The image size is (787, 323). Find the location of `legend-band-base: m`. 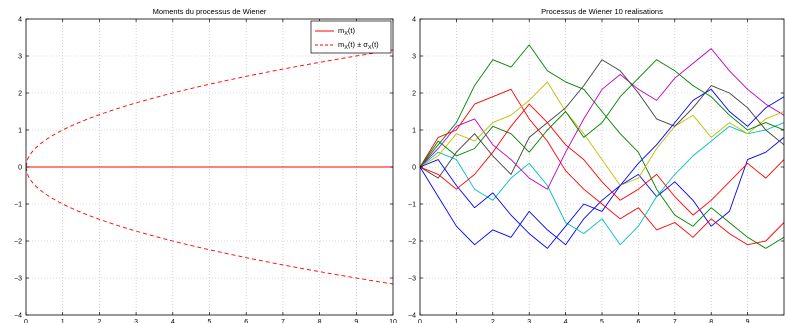

legend-band-base: m is located at coordinates (341, 44).